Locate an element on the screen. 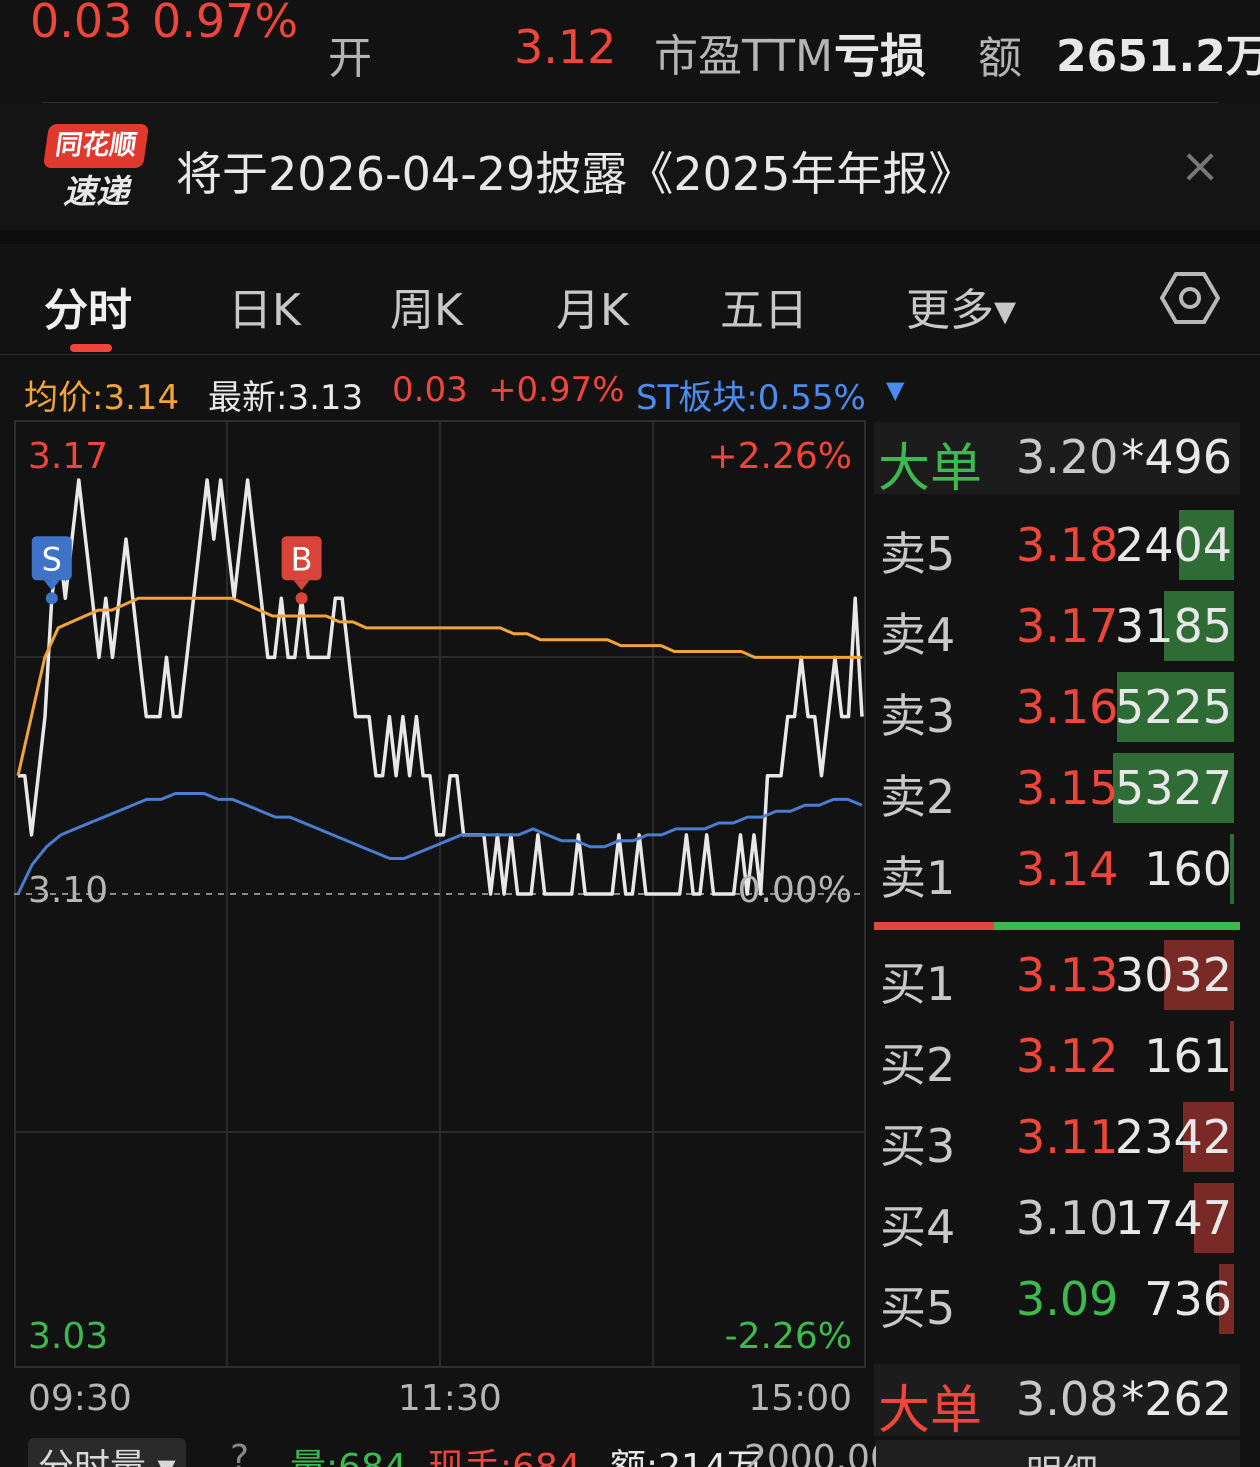 The image size is (1260, 1467). level-price: 3.18 is located at coordinates (1067, 545).